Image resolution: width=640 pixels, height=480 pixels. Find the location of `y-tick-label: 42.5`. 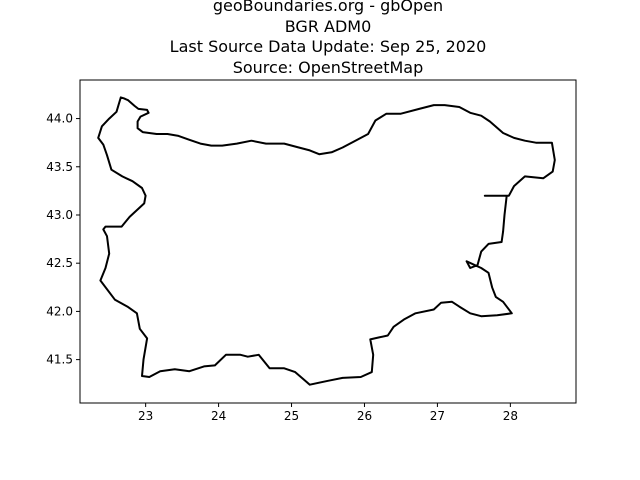

y-tick-label: 42.5 is located at coordinates (59, 263).